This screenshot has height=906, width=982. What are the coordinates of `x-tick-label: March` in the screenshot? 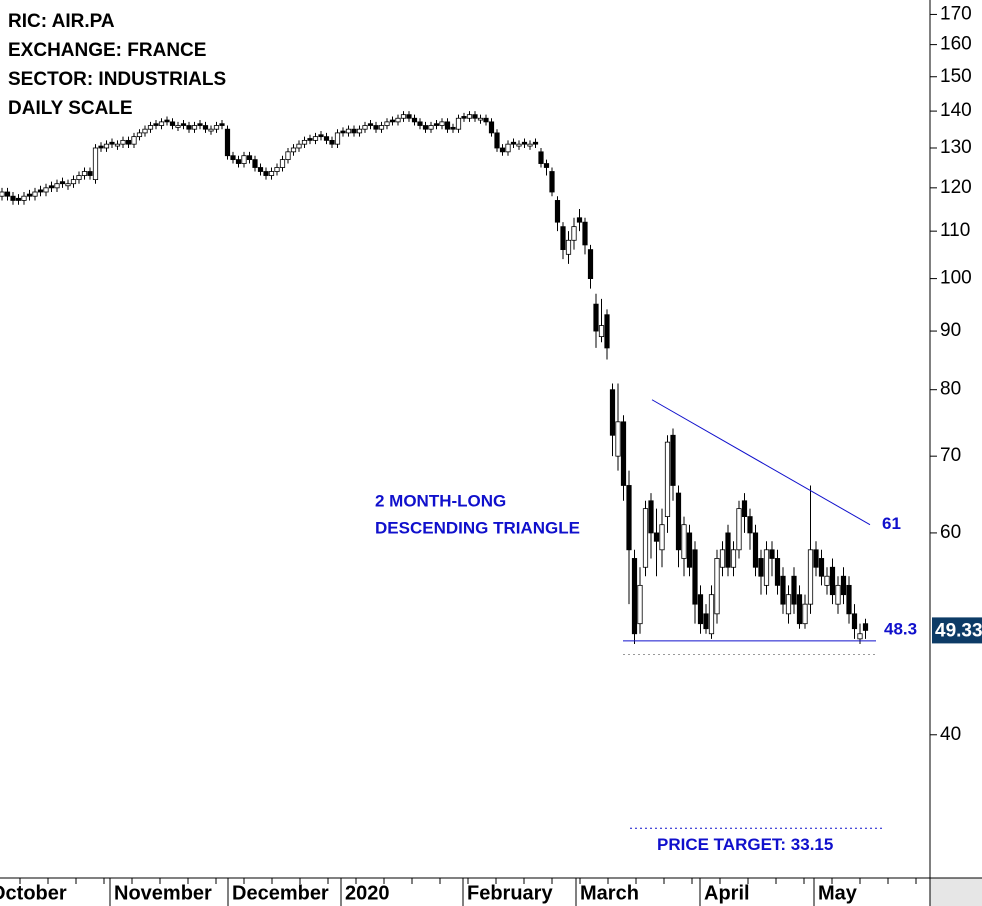 It's located at (609, 893).